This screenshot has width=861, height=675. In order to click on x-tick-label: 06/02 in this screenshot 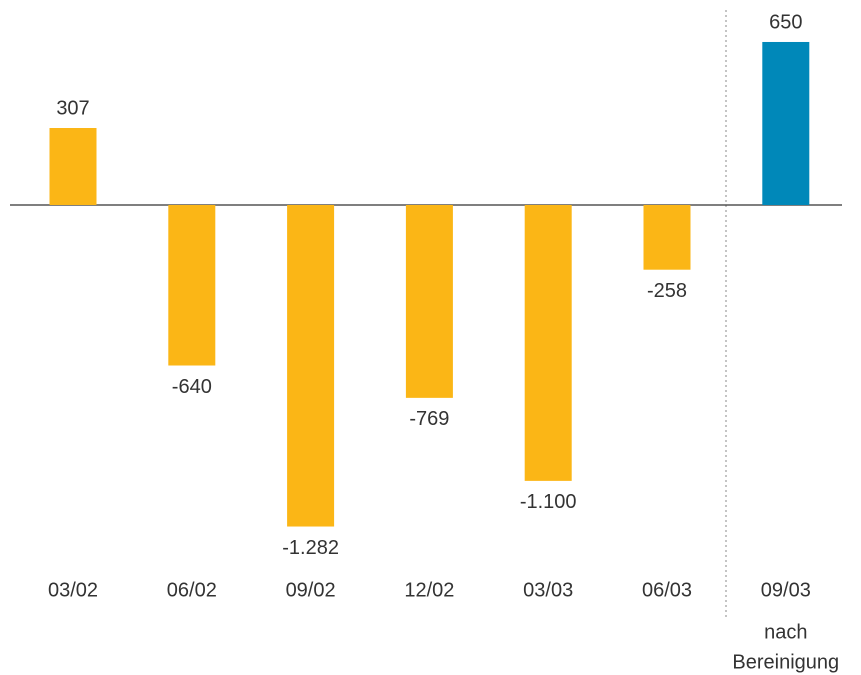, I will do `click(192, 590)`.